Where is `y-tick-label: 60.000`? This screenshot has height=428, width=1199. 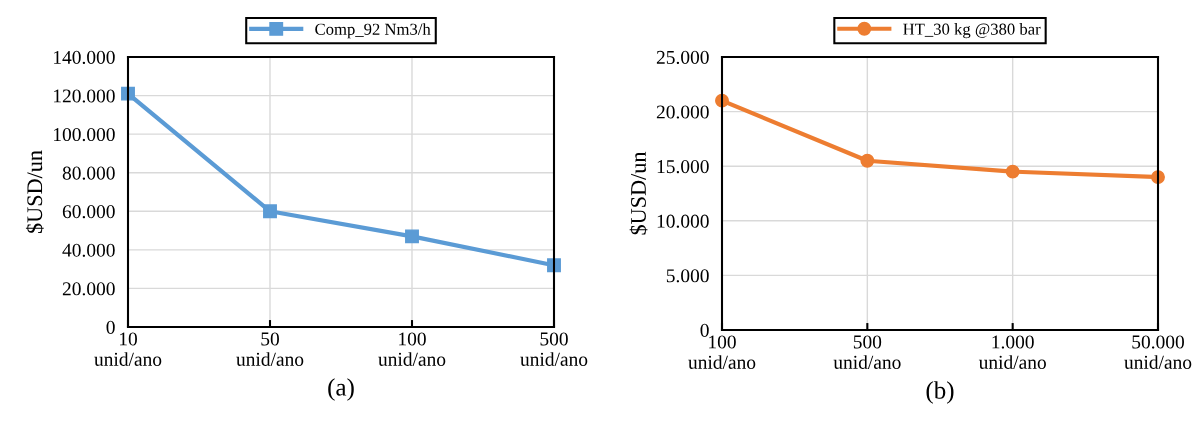
y-tick-label: 60.000 is located at coordinates (88, 212).